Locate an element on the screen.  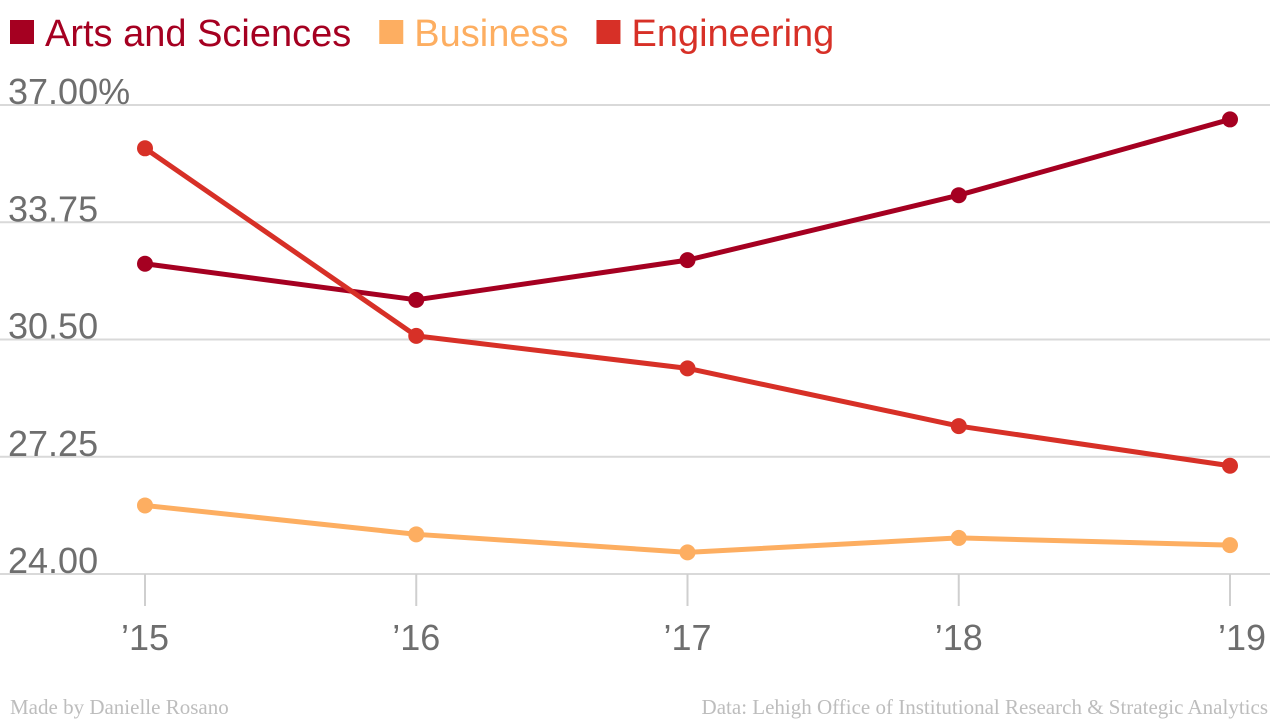
legend-item: Engineering is located at coordinates (715, 34).